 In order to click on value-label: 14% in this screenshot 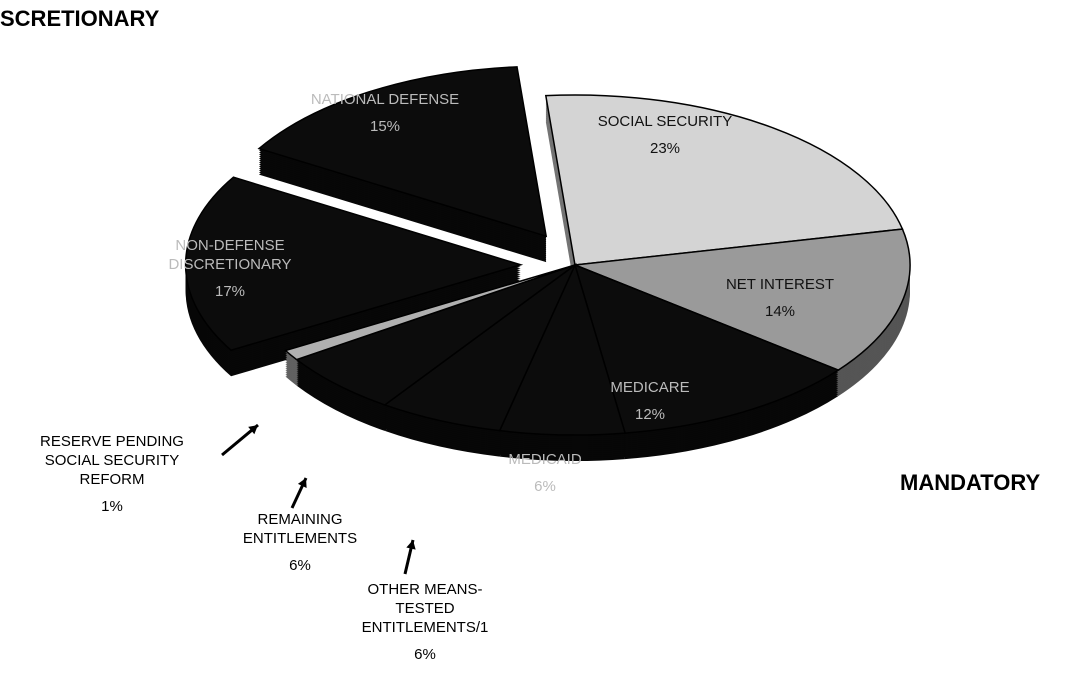, I will do `click(780, 311)`.